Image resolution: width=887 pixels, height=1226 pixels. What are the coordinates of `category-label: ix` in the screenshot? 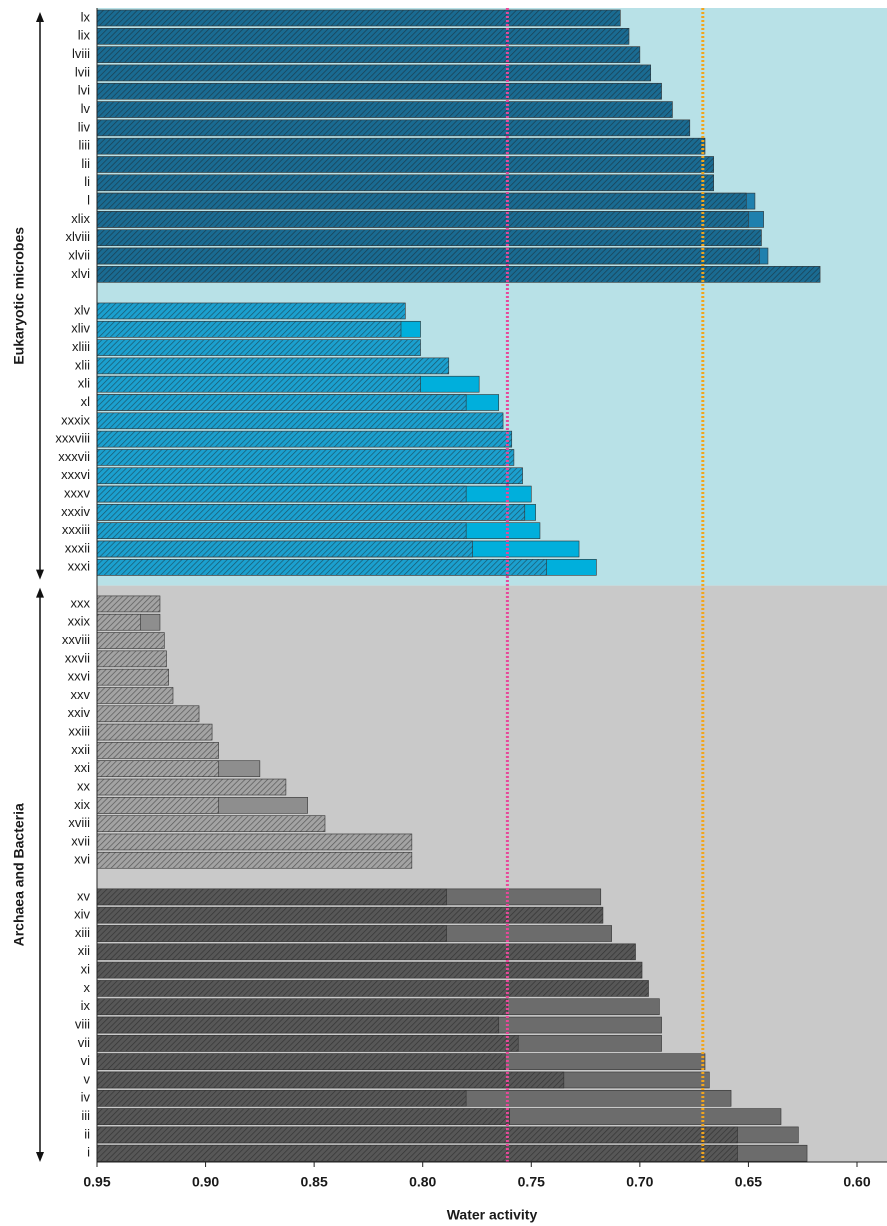 It's located at (86, 1005).